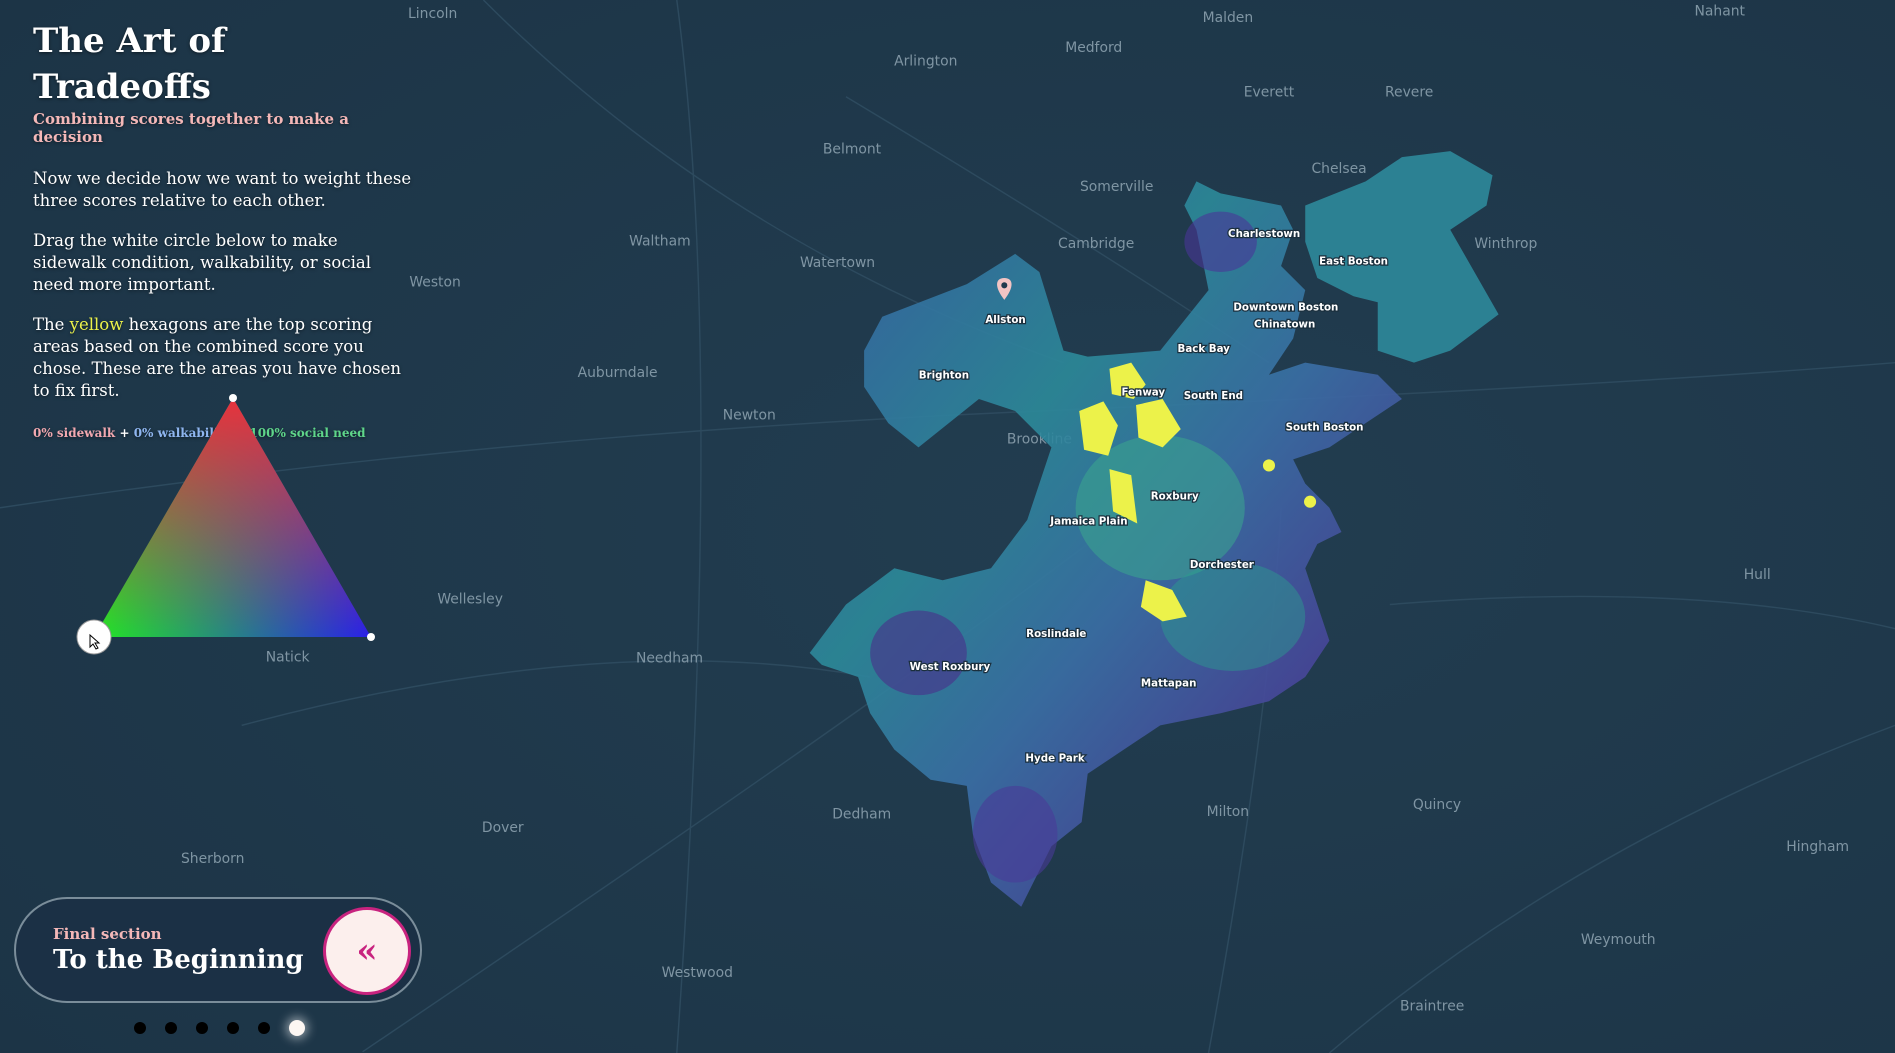  Describe the element at coordinates (95, 641) in the screenshot. I see `hand-cursor-icon` at that location.